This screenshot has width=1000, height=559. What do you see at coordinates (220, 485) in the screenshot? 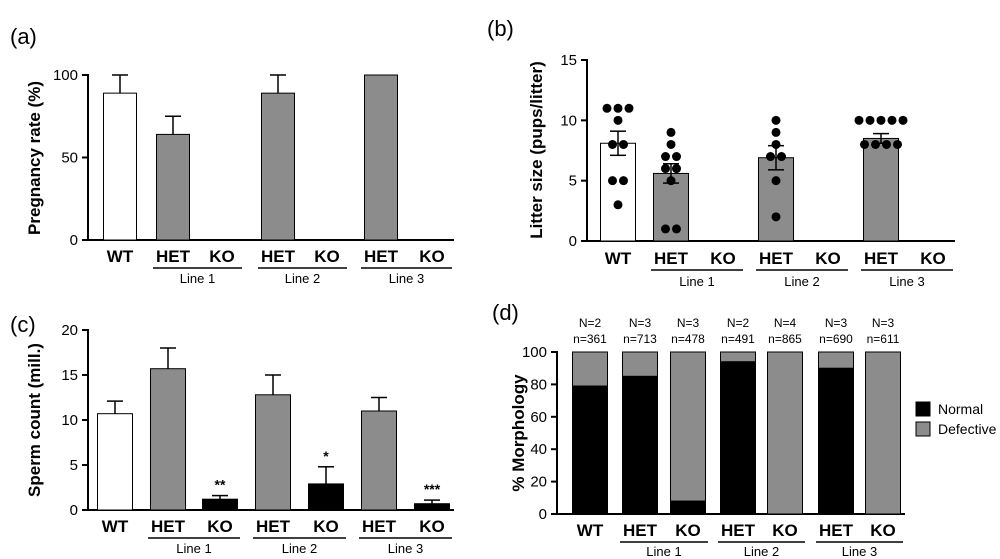
I see `significance-label: **` at bounding box center [220, 485].